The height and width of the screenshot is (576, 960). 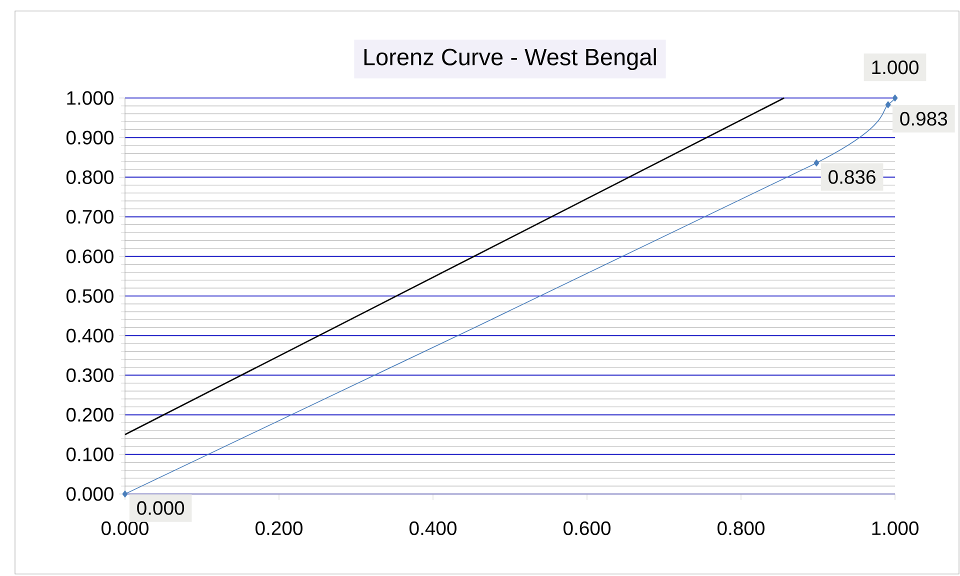 I want to click on chart-title: Lorenz Curve - West Bengal, so click(x=510, y=59).